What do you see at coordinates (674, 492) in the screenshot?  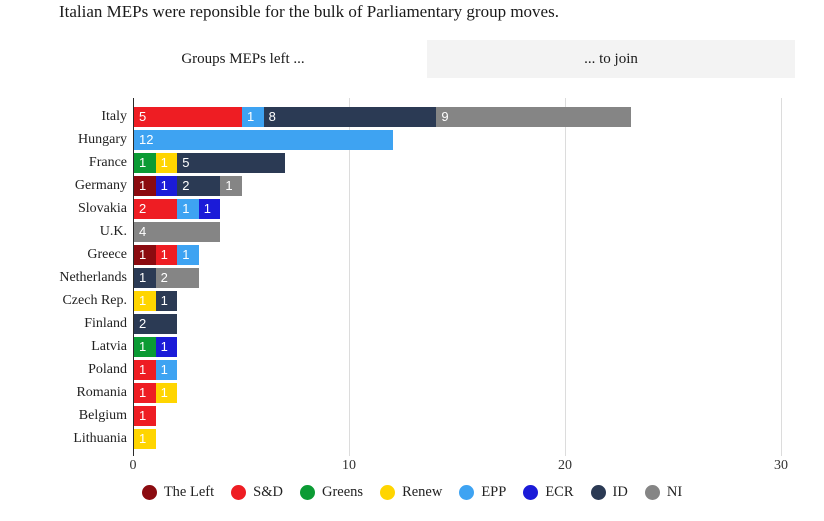 I see `legend-label: NI` at bounding box center [674, 492].